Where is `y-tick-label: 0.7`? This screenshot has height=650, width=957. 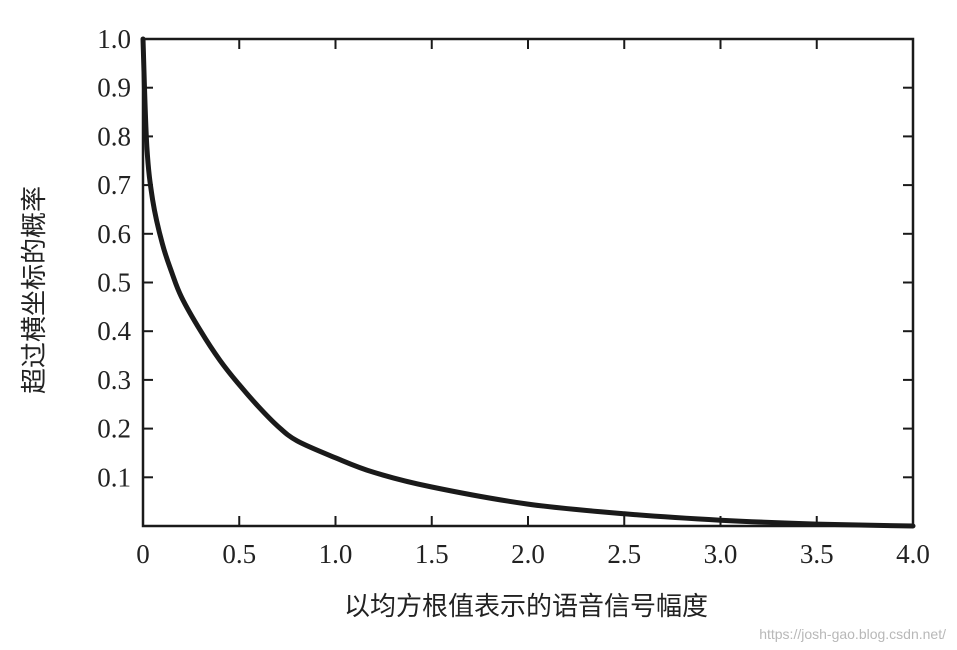
y-tick-label: 0.7 is located at coordinates (114, 185).